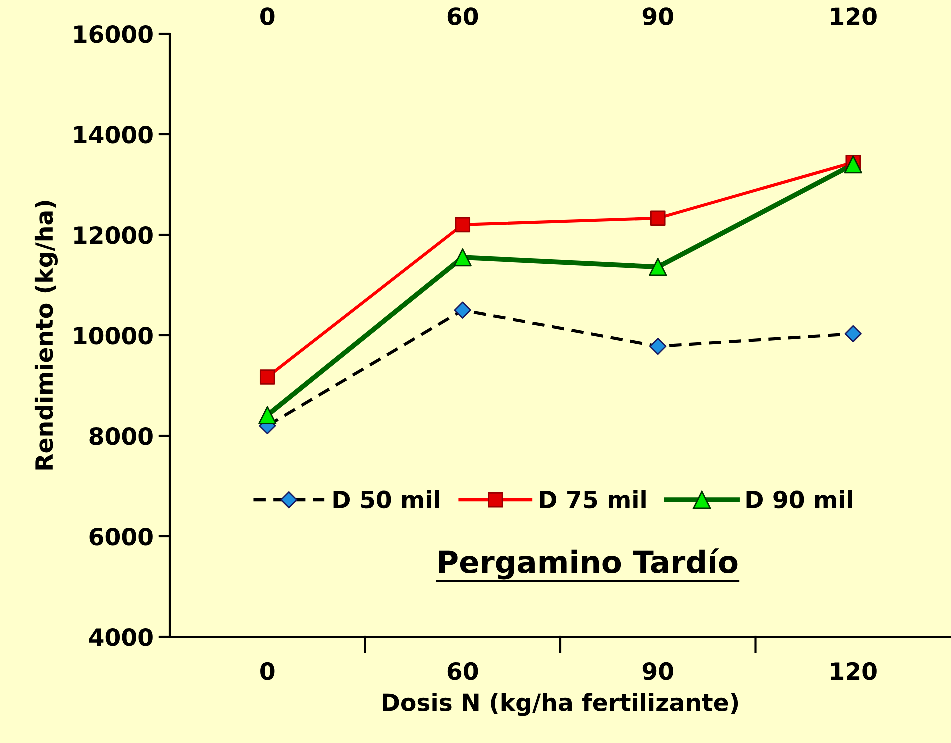  What do you see at coordinates (854, 671) in the screenshot?
I see `text: 120` at bounding box center [854, 671].